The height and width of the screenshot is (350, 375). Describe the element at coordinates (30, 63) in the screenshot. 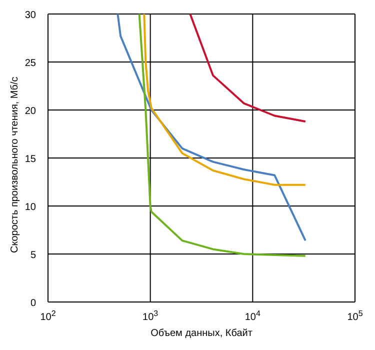

I see `y-tick-label: 25` at that location.